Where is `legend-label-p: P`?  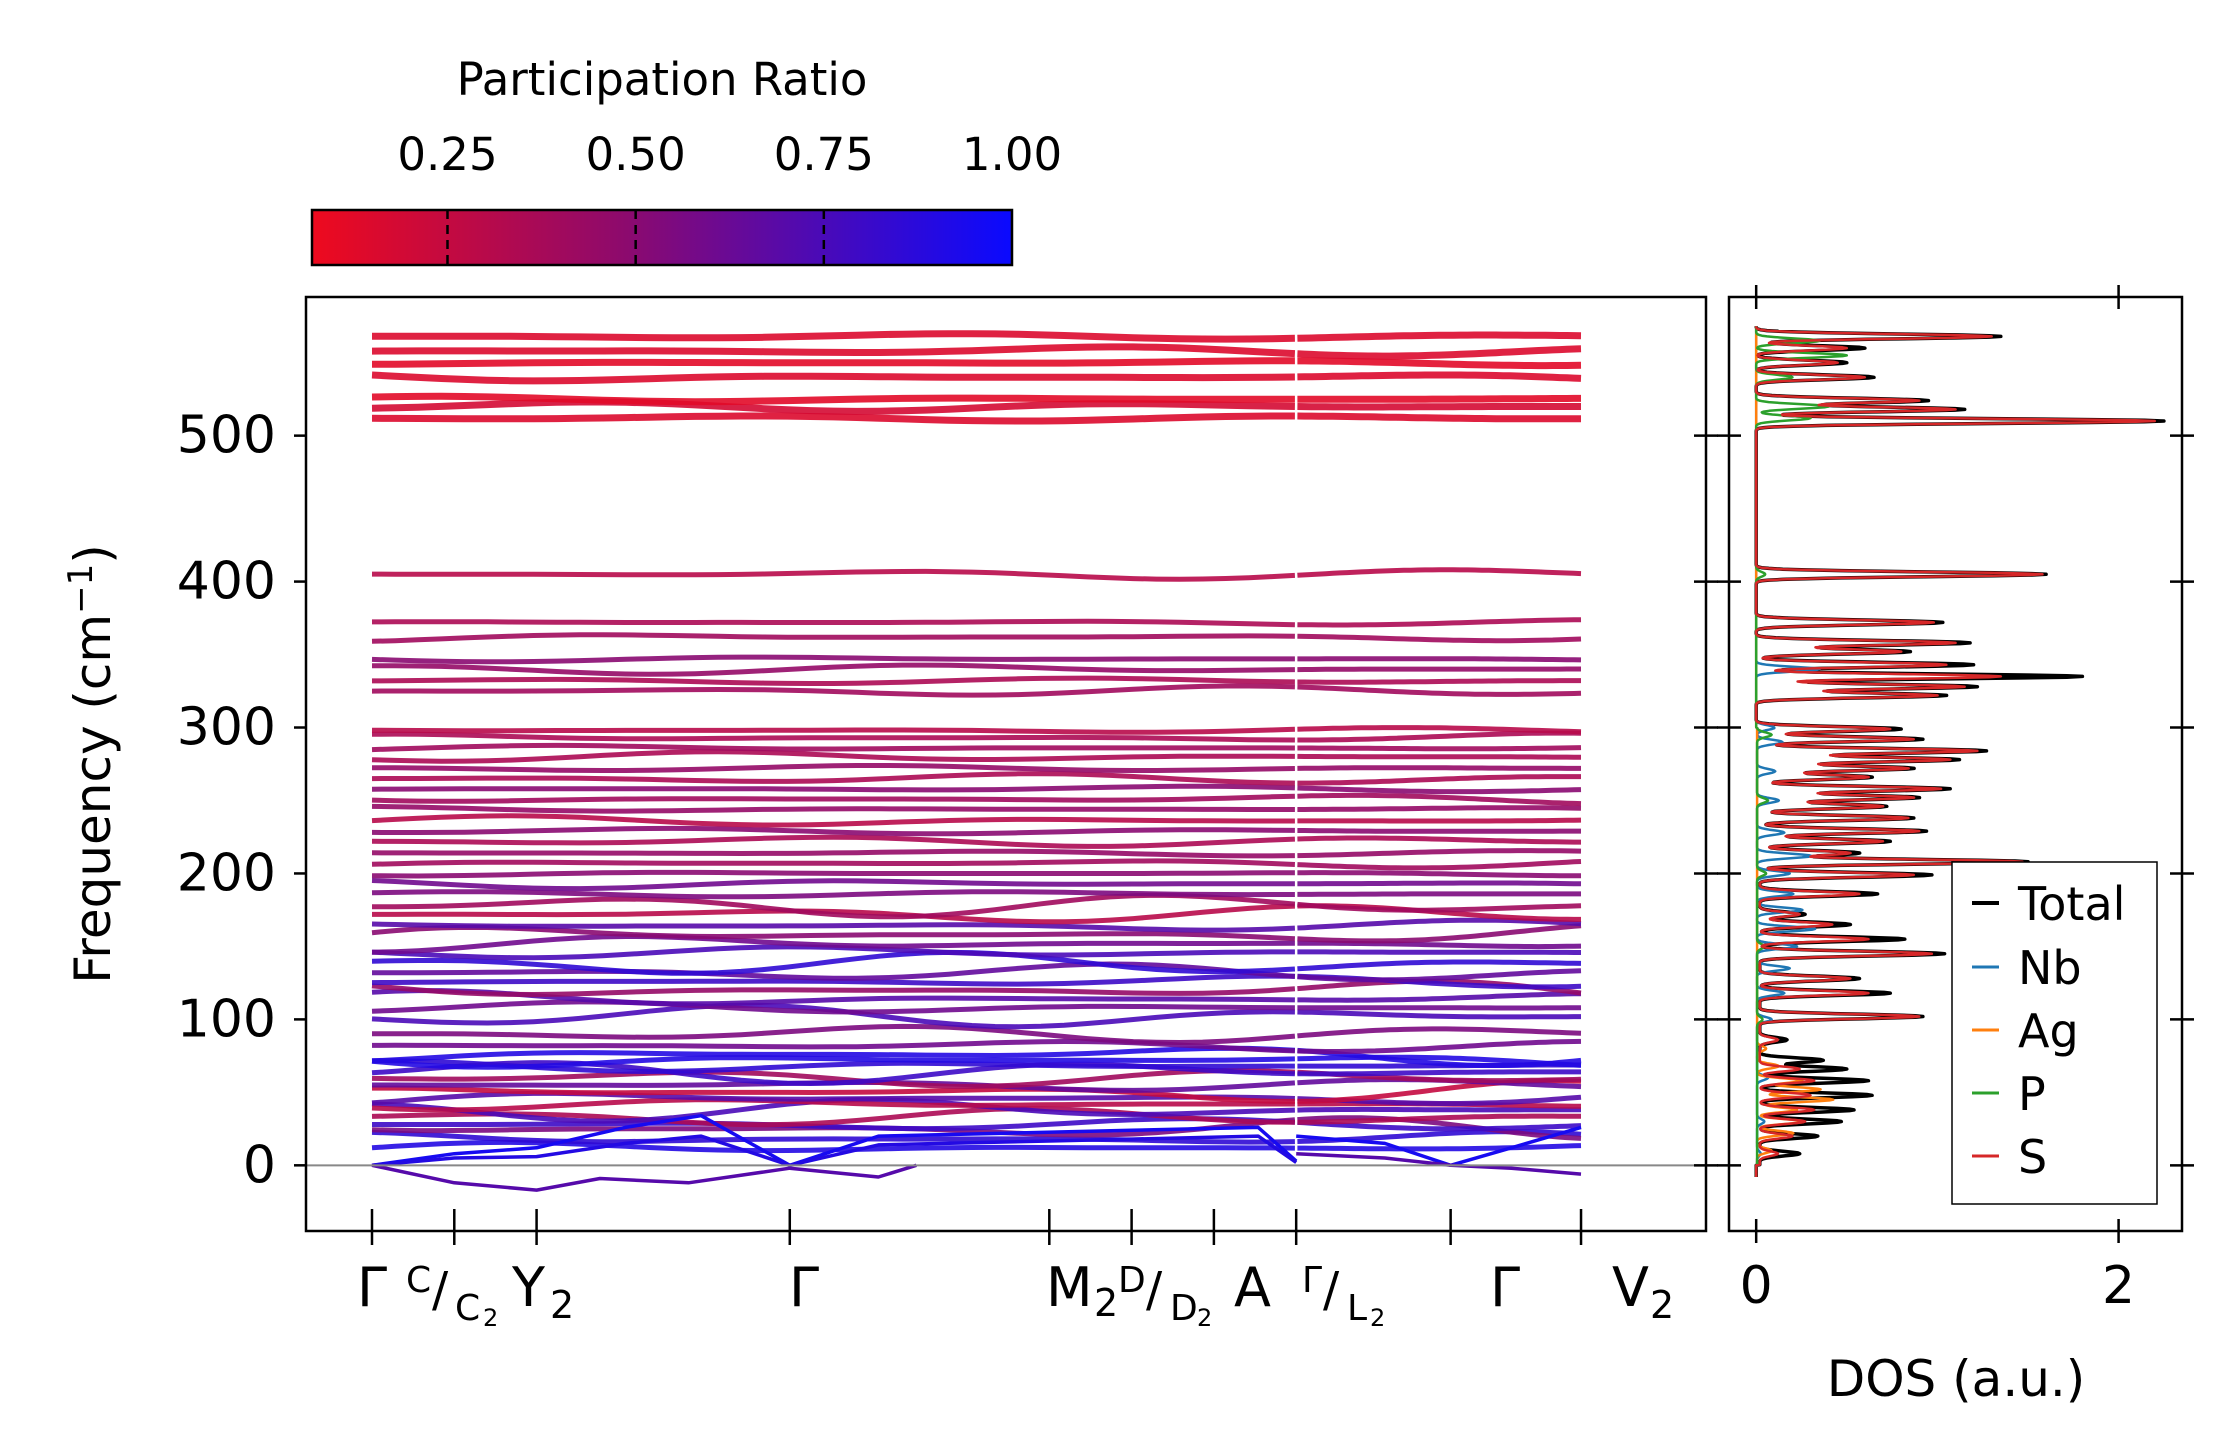
legend-label-p: P is located at coordinates (2032, 1094).